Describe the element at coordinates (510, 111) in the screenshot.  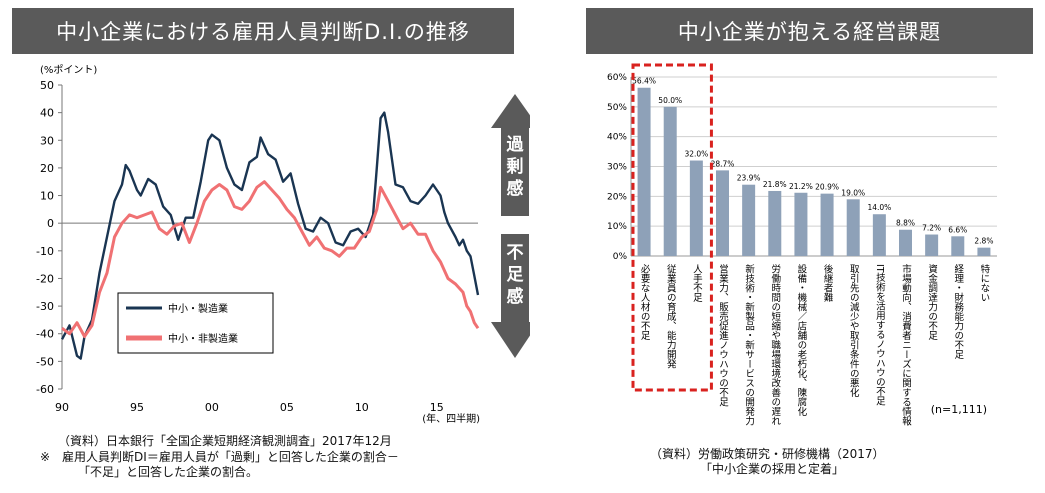
I see `arrow-up-head` at that location.